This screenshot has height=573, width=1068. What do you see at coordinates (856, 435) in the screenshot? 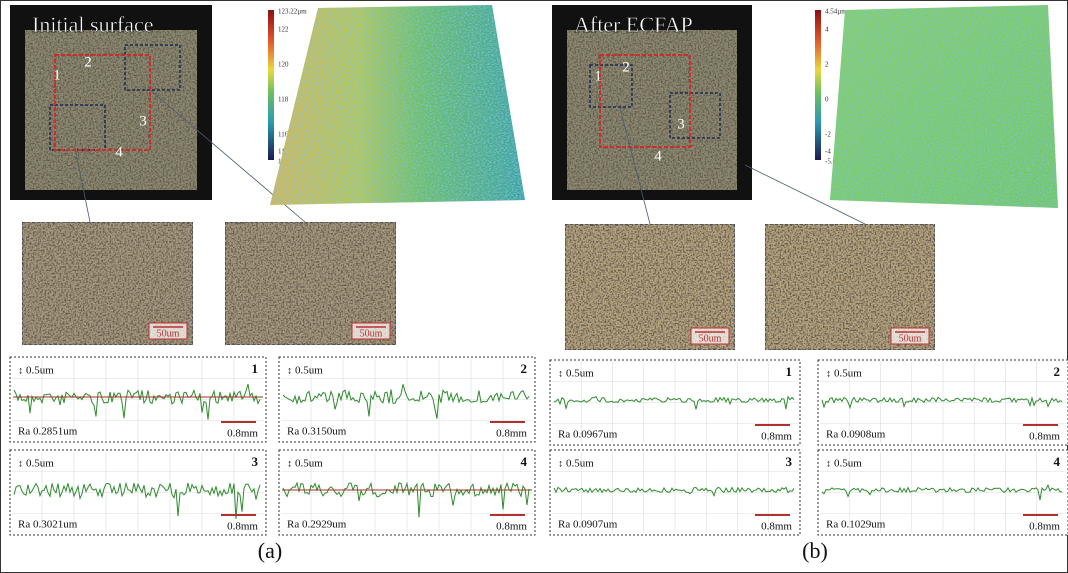
I see `ra-label: Ra 0.0908um` at bounding box center [856, 435].